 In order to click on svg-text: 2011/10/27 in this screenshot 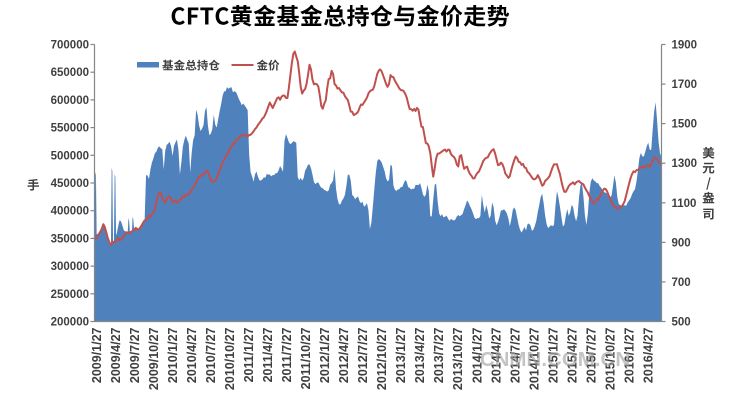, I will do `click(306, 358)`.